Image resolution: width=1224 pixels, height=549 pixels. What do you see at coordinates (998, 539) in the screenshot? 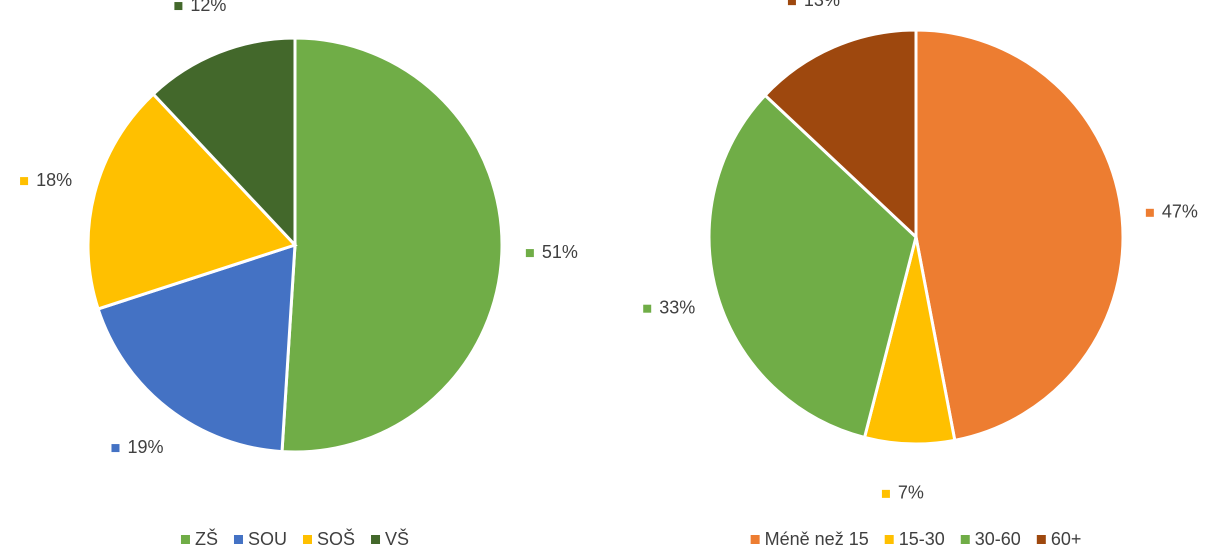
I see `legend-label: 30-60` at bounding box center [998, 539].